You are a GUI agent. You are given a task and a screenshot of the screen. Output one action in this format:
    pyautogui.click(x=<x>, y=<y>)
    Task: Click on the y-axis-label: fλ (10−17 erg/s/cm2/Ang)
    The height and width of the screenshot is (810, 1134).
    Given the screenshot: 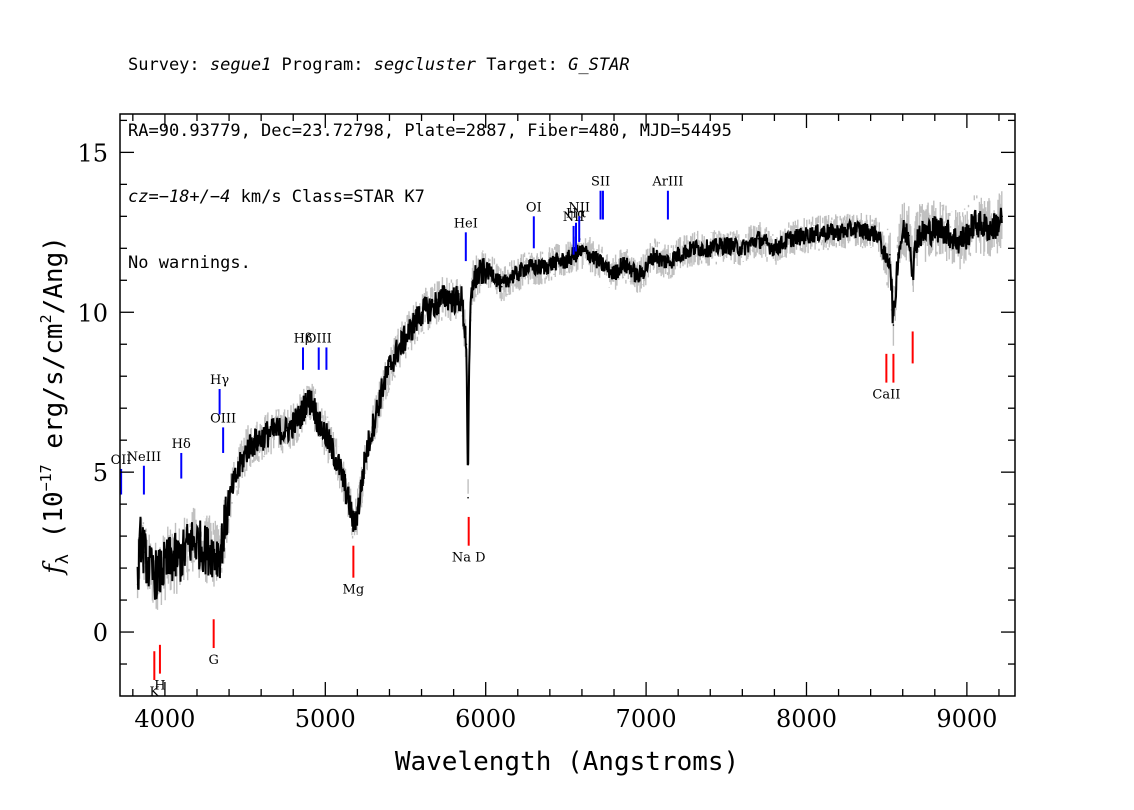 What is the action you would take?
    pyautogui.click(x=55, y=406)
    